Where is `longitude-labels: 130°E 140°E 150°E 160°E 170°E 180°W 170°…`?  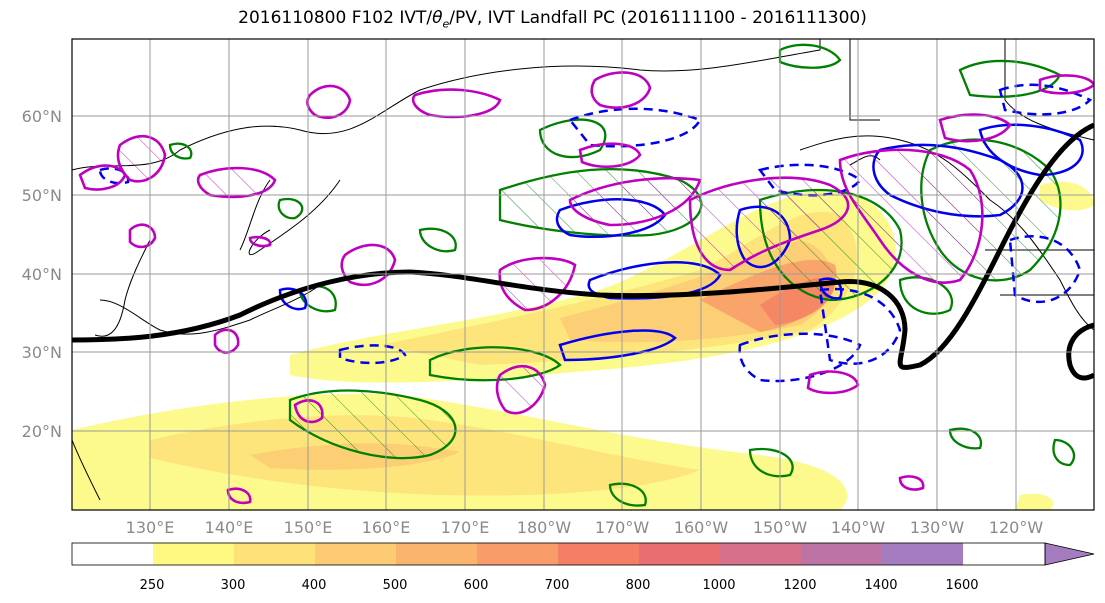 longitude-labels: 130°E 140°E 150°E 160°E 170°E 180°W 170°… is located at coordinates (585, 527).